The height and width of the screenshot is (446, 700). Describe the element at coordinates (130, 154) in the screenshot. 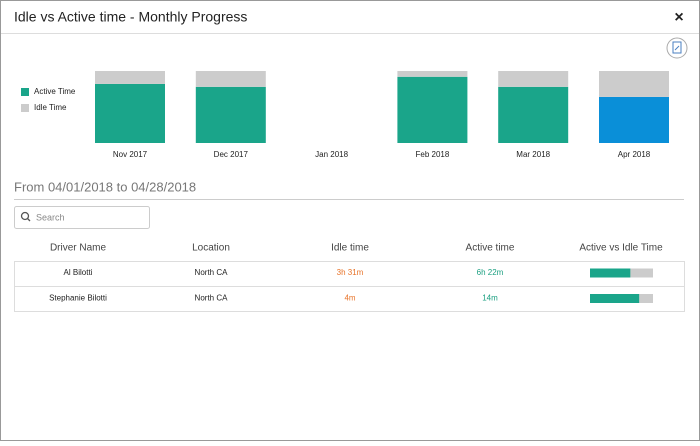

I see `x-tick-label: Nov 2017` at that location.